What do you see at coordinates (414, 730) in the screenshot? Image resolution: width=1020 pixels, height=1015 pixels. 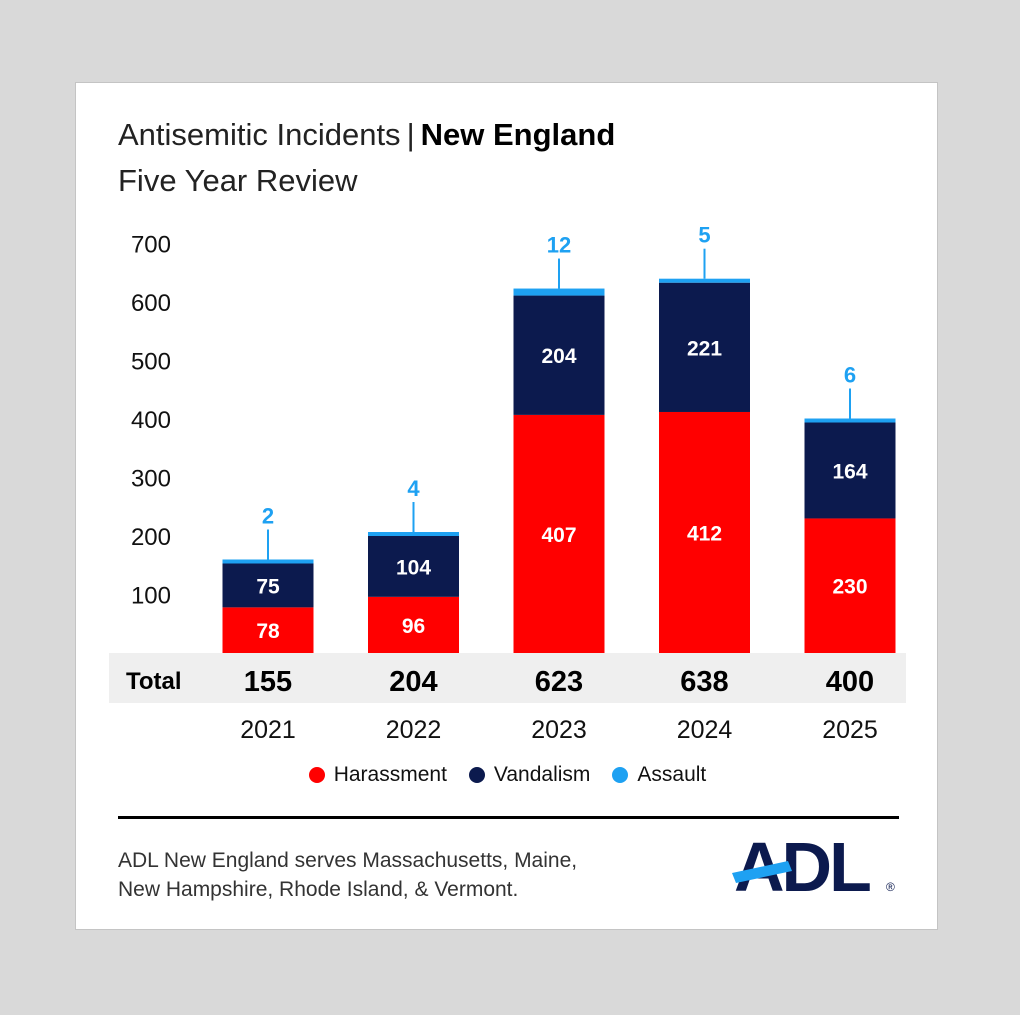 I see `x-tick-label: 2022` at bounding box center [414, 730].